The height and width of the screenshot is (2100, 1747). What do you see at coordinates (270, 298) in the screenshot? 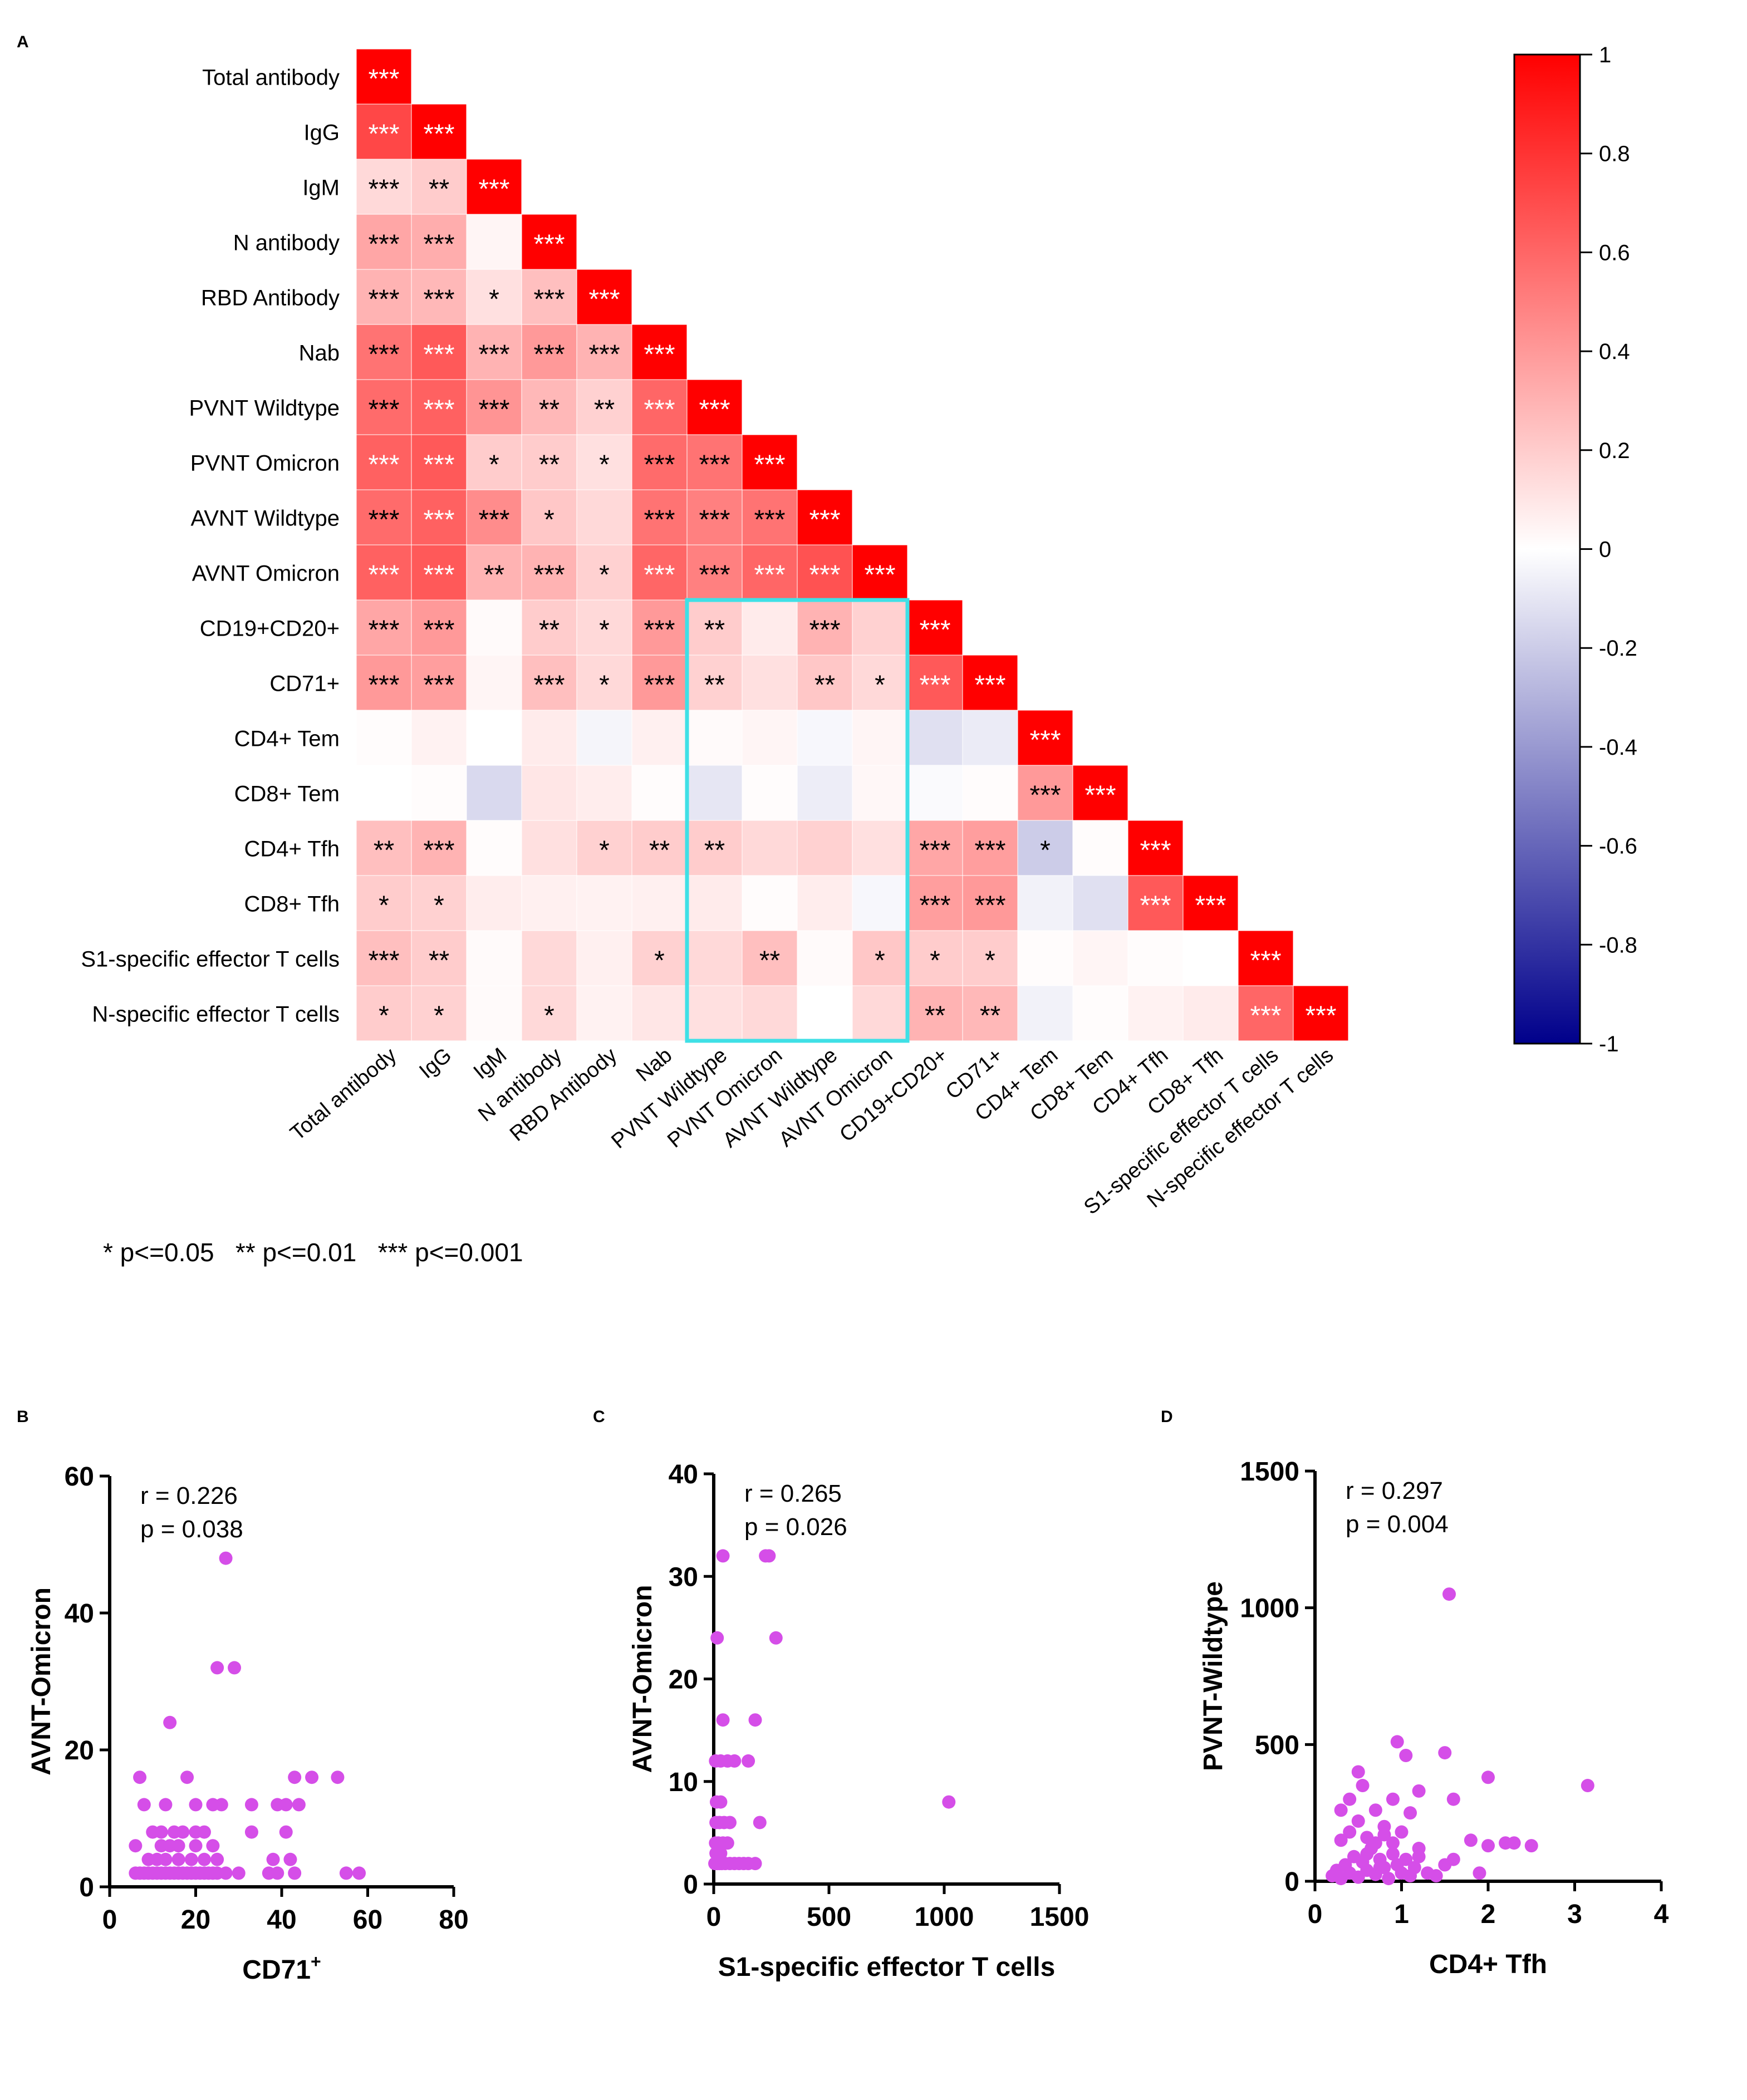
I see `heatmap-row-label-rbd-antibody: RBD Antibody` at bounding box center [270, 298].